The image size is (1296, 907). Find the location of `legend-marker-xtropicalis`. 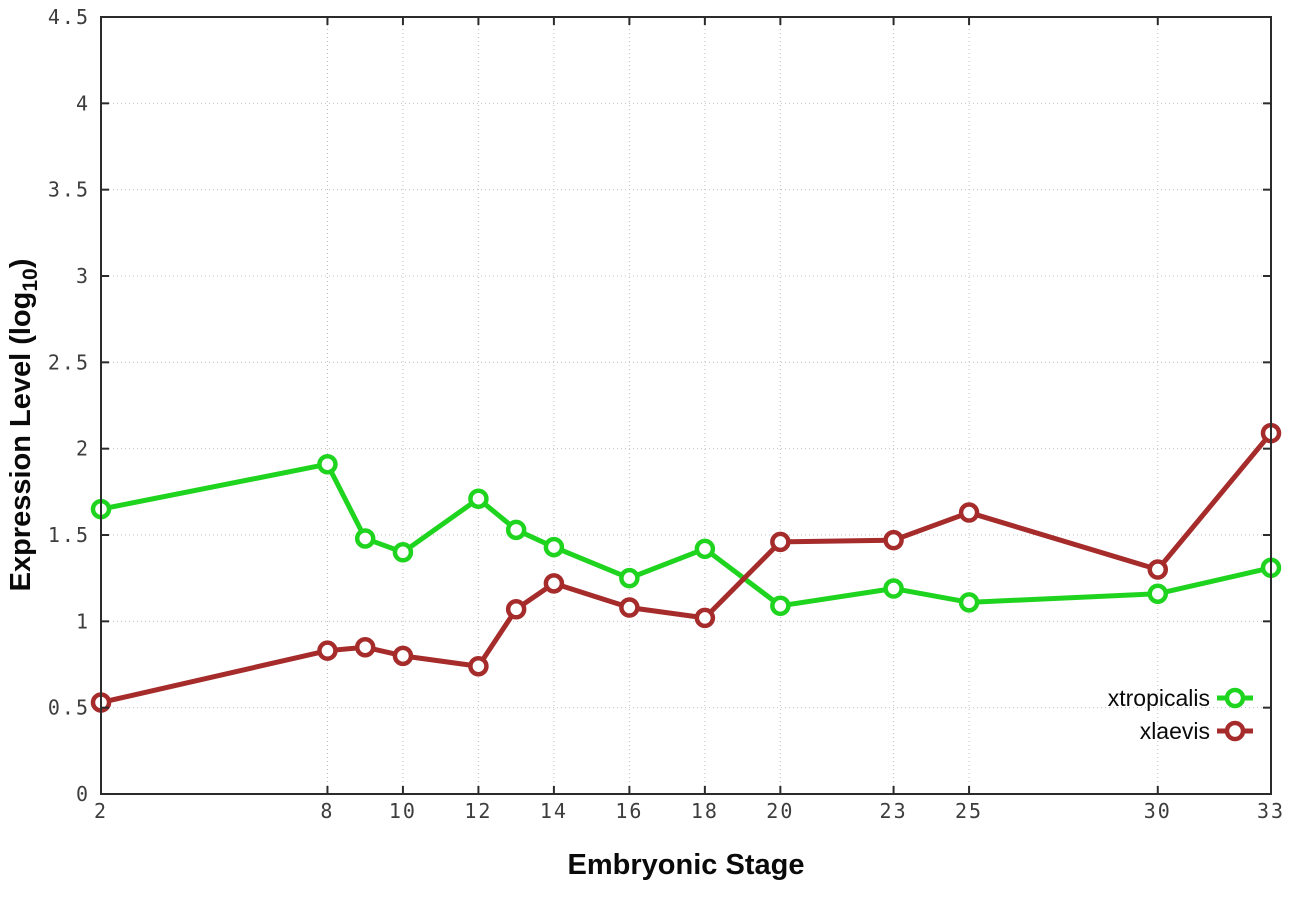

legend-marker-xtropicalis is located at coordinates (1235, 698).